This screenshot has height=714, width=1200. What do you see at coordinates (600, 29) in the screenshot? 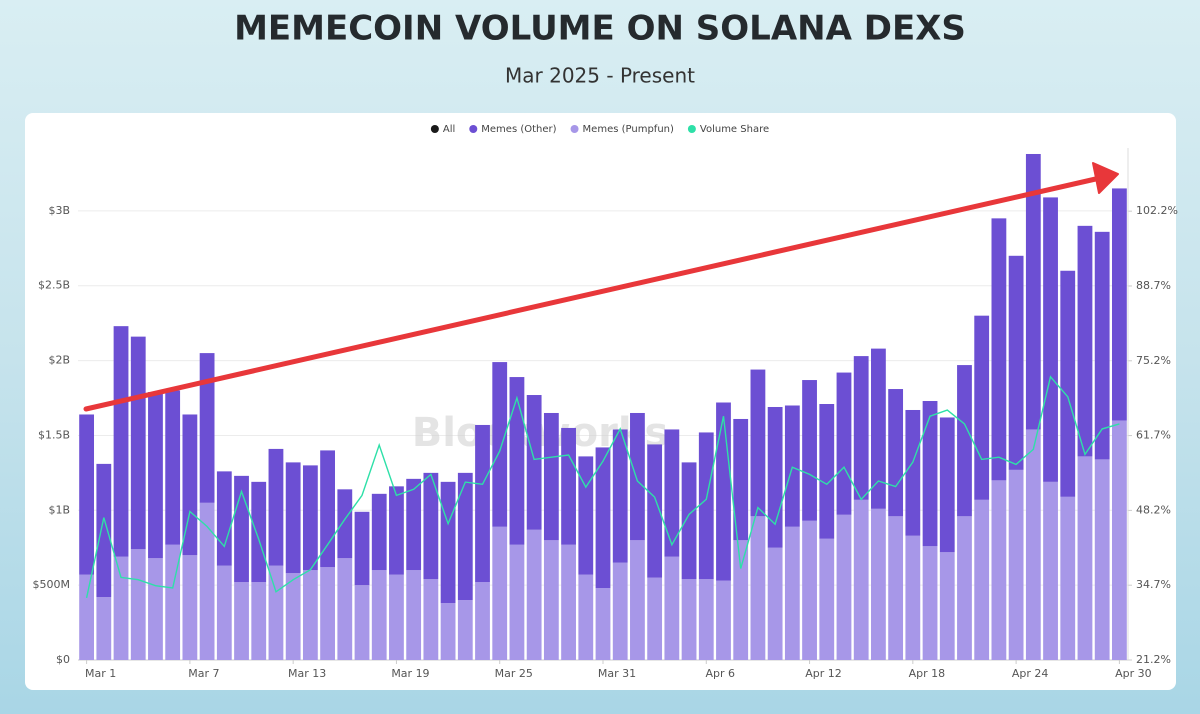
I see `chart-title: MEMECOIN VOLUME ON SOLANA DEXS` at bounding box center [600, 29].